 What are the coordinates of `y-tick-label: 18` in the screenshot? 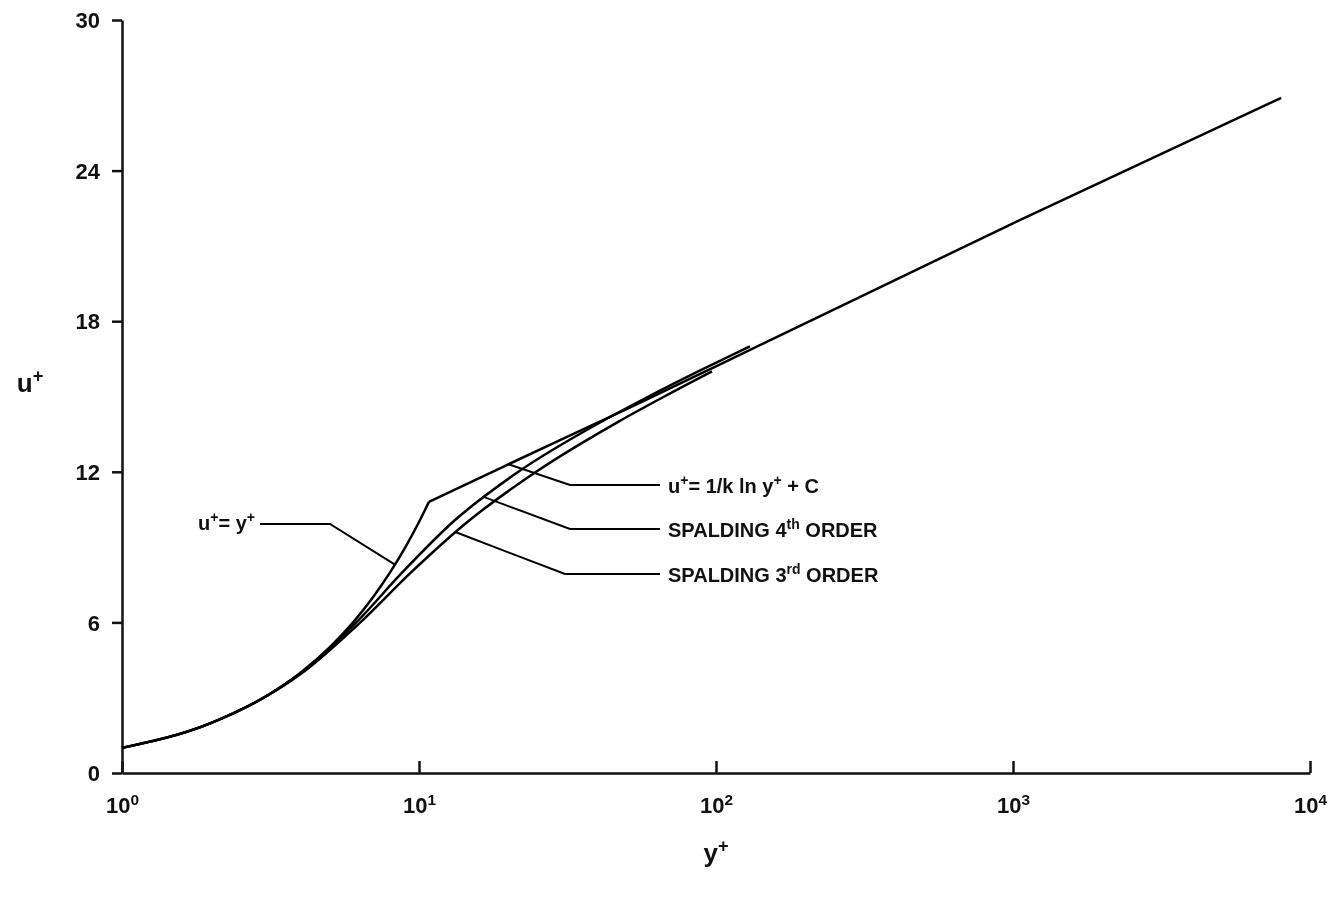 It's located at (87, 322).